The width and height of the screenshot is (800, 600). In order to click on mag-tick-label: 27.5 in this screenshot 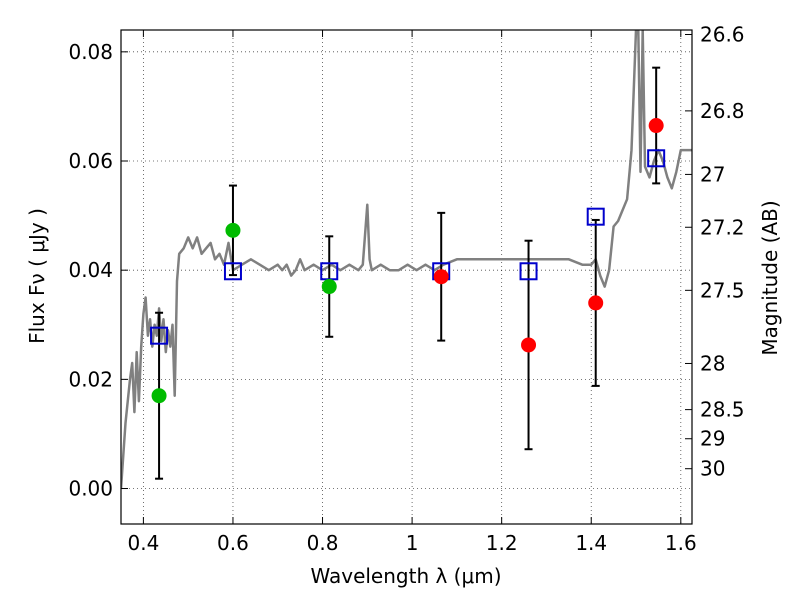, I will do `click(722, 290)`.